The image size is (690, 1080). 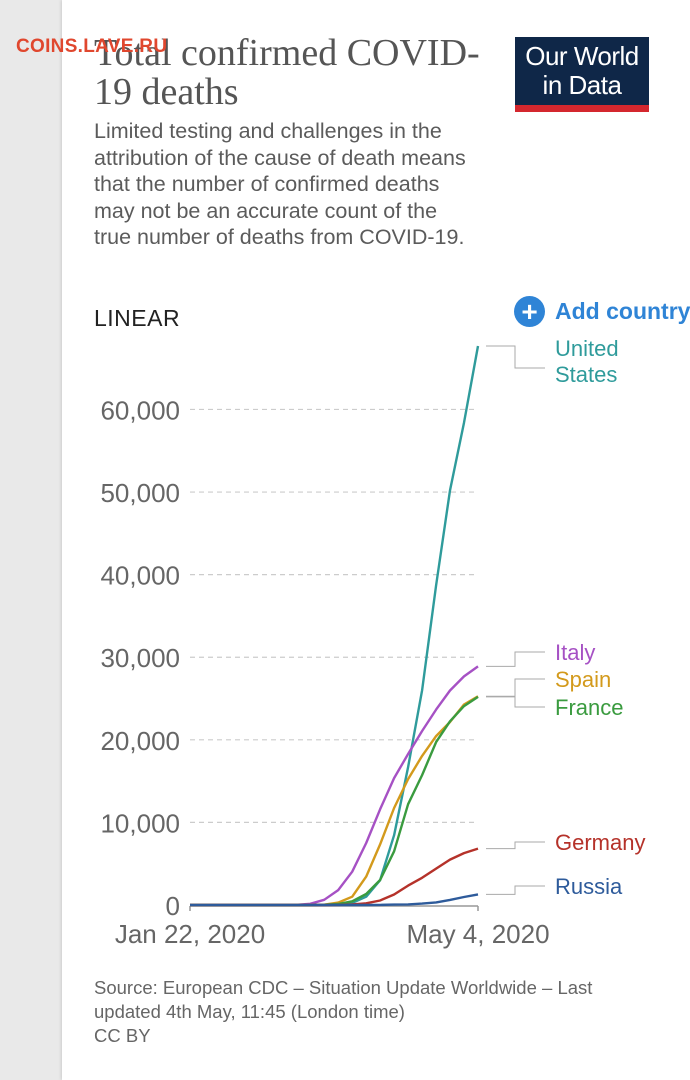 I want to click on series-label-spain: Spain, so click(x=583, y=679).